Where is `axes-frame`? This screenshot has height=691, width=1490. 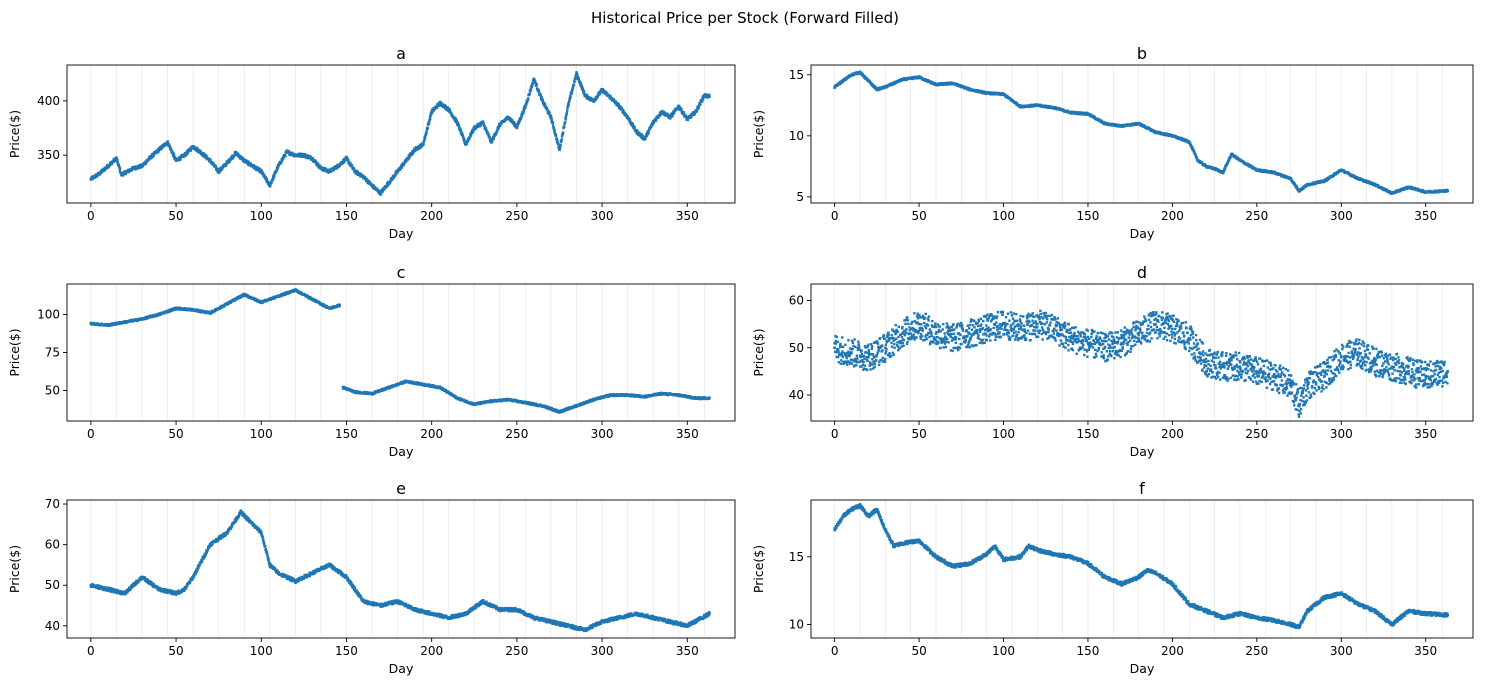
axes-frame is located at coordinates (401, 134).